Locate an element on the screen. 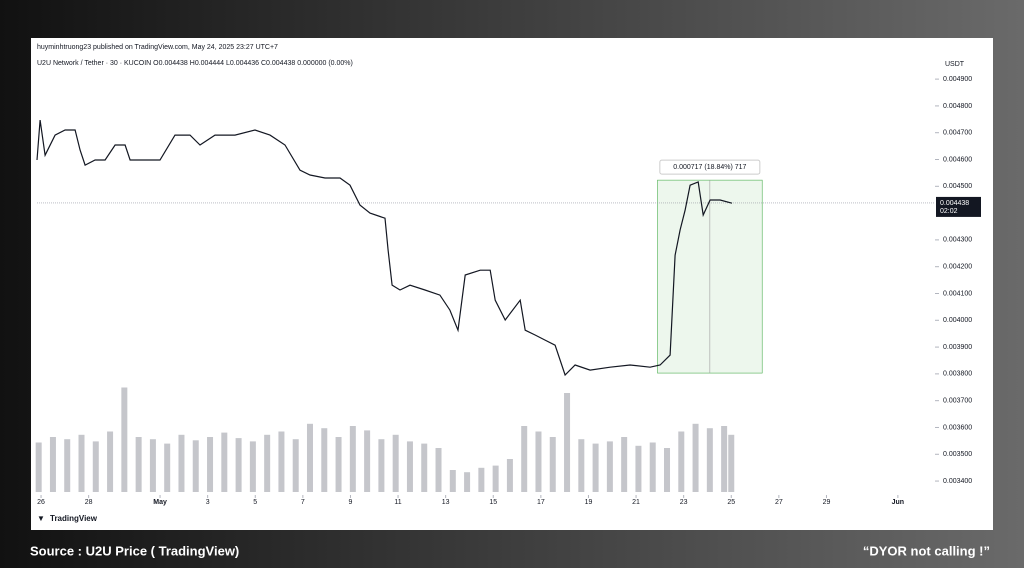 The height and width of the screenshot is (573, 1024). y-tick-label: 0.003700 is located at coordinates (957, 401).